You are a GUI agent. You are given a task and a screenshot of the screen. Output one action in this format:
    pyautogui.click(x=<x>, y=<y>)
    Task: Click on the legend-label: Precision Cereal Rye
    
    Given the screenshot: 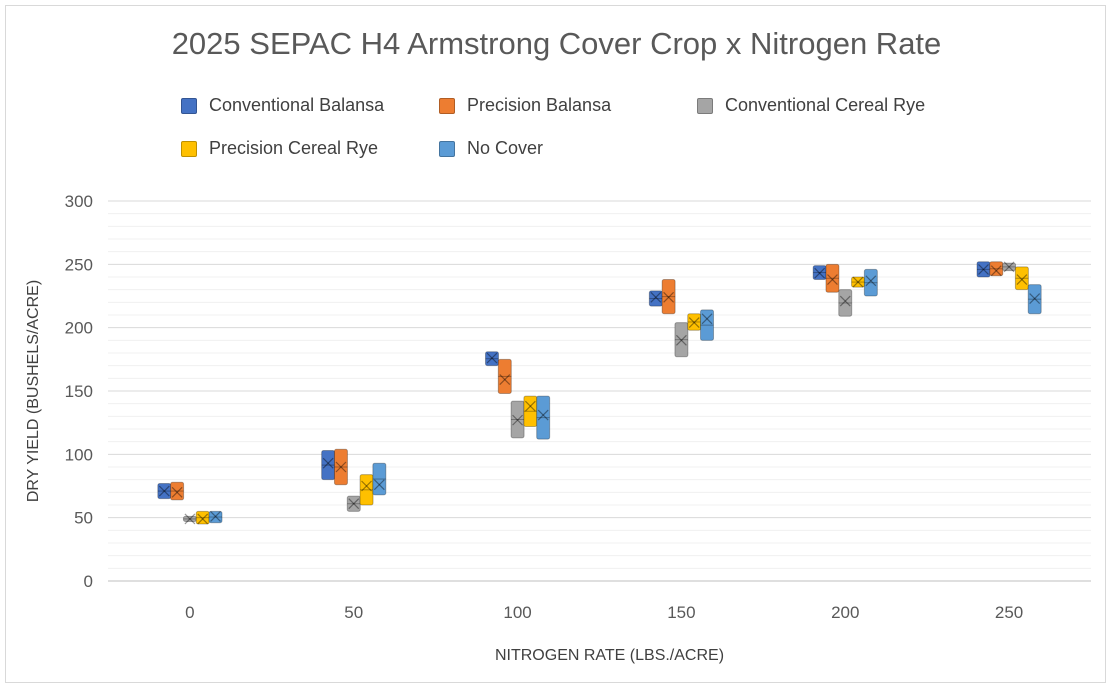 What is the action you would take?
    pyautogui.click(x=294, y=148)
    